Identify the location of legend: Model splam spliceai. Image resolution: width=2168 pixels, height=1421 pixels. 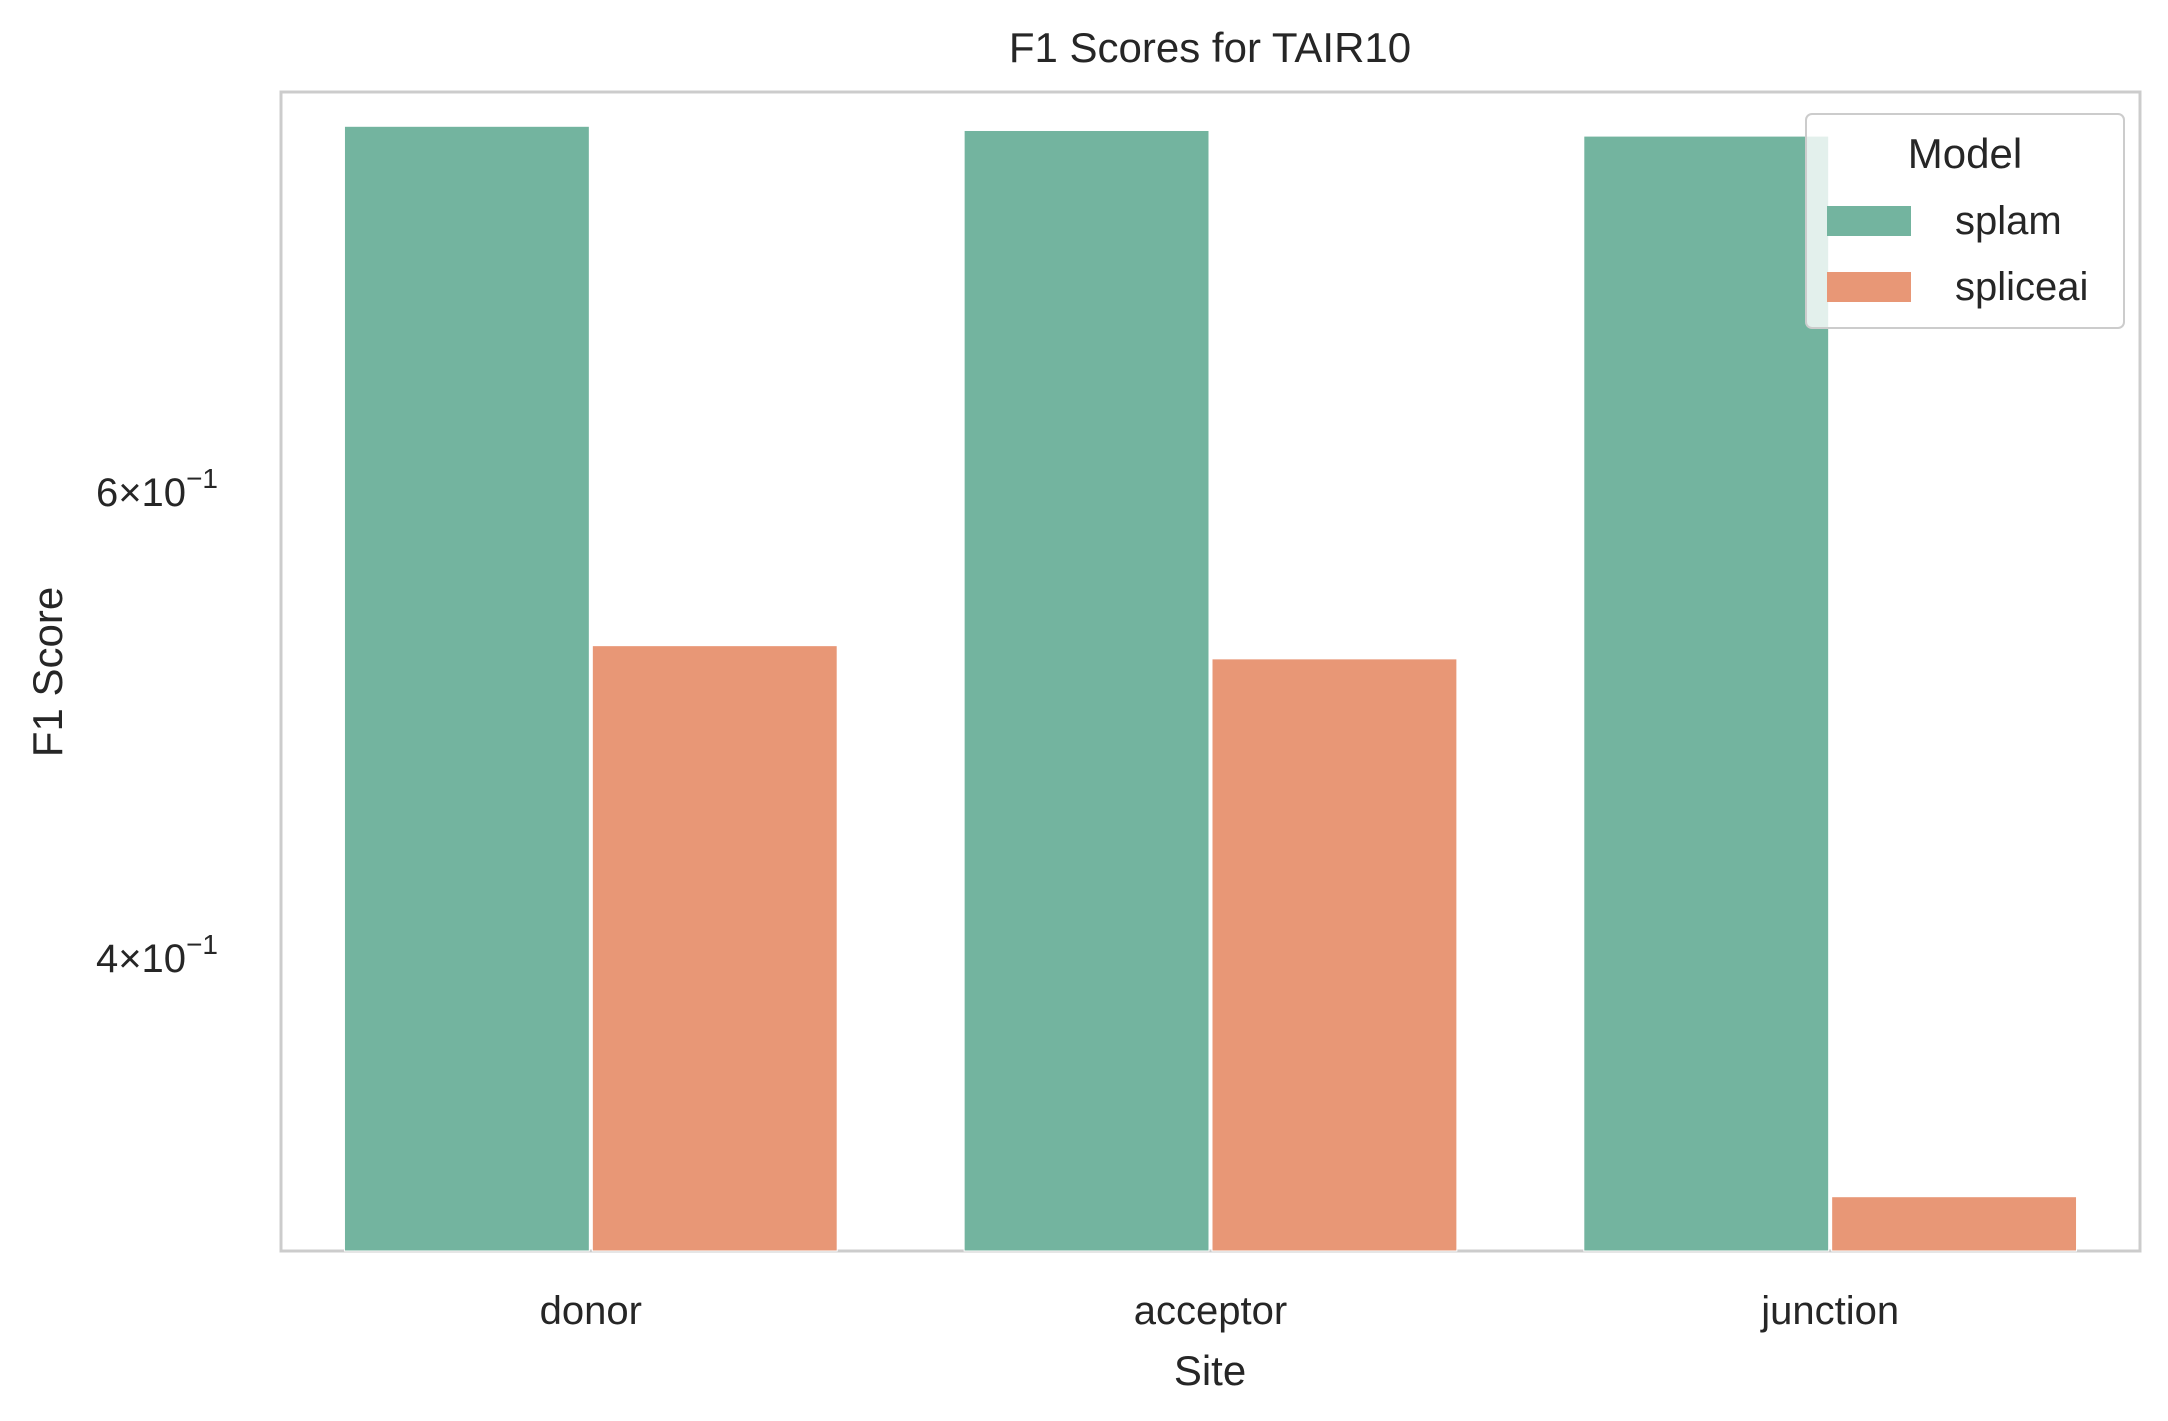
(1965, 221).